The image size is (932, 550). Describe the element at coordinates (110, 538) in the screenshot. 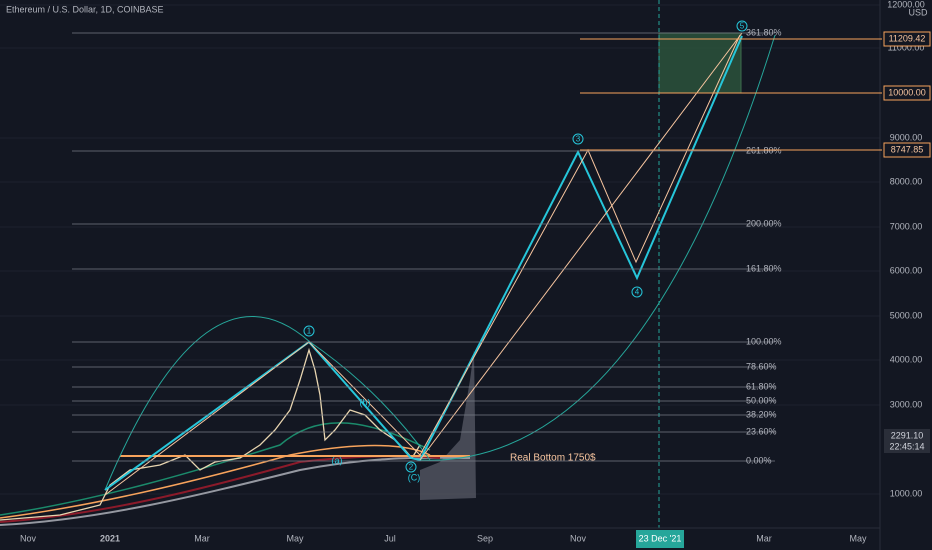

I see `time-label: 2021` at that location.